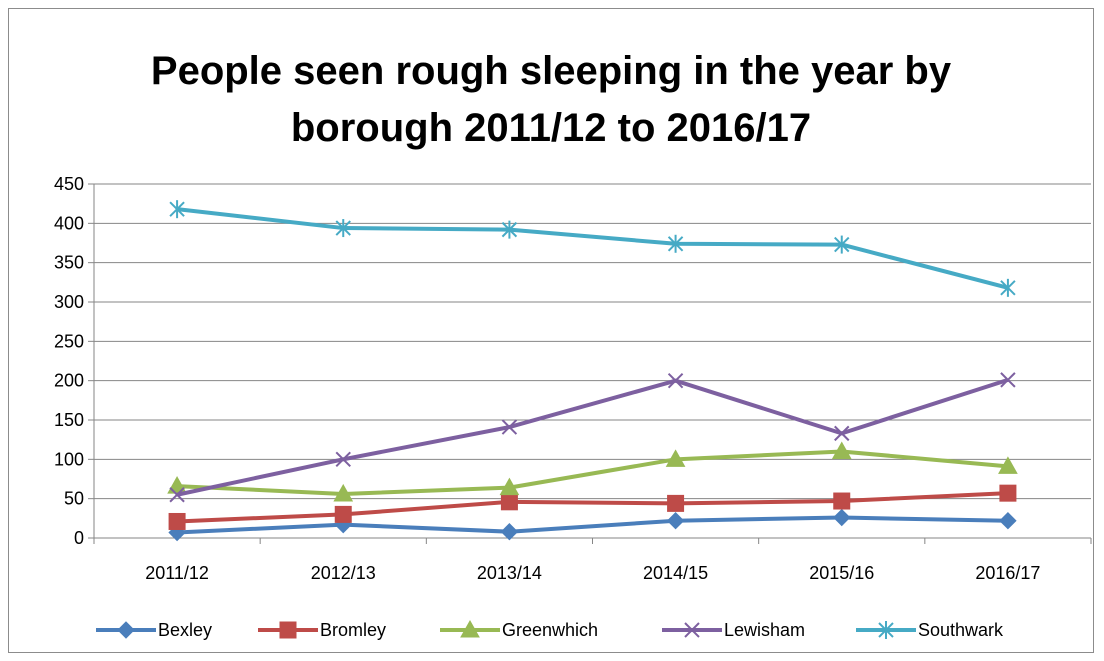  I want to click on legend-label-lewisham: Lewisham, so click(764, 630).